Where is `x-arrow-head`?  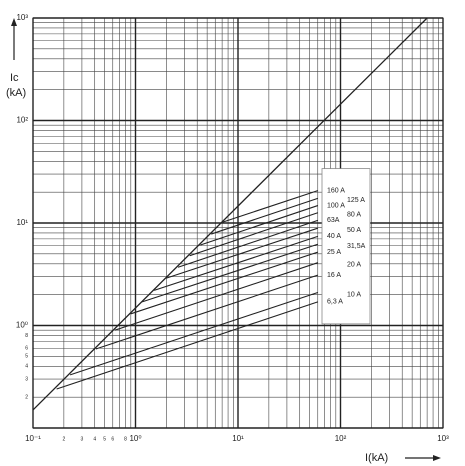
x-arrow-head is located at coordinates (437, 458).